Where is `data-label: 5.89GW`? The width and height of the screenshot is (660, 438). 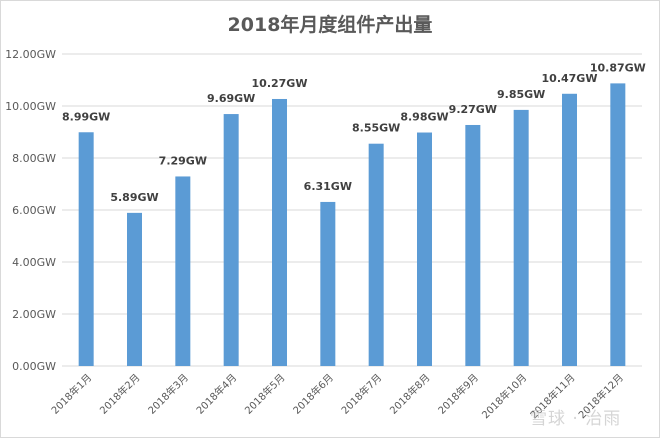
data-label: 5.89GW is located at coordinates (134, 197).